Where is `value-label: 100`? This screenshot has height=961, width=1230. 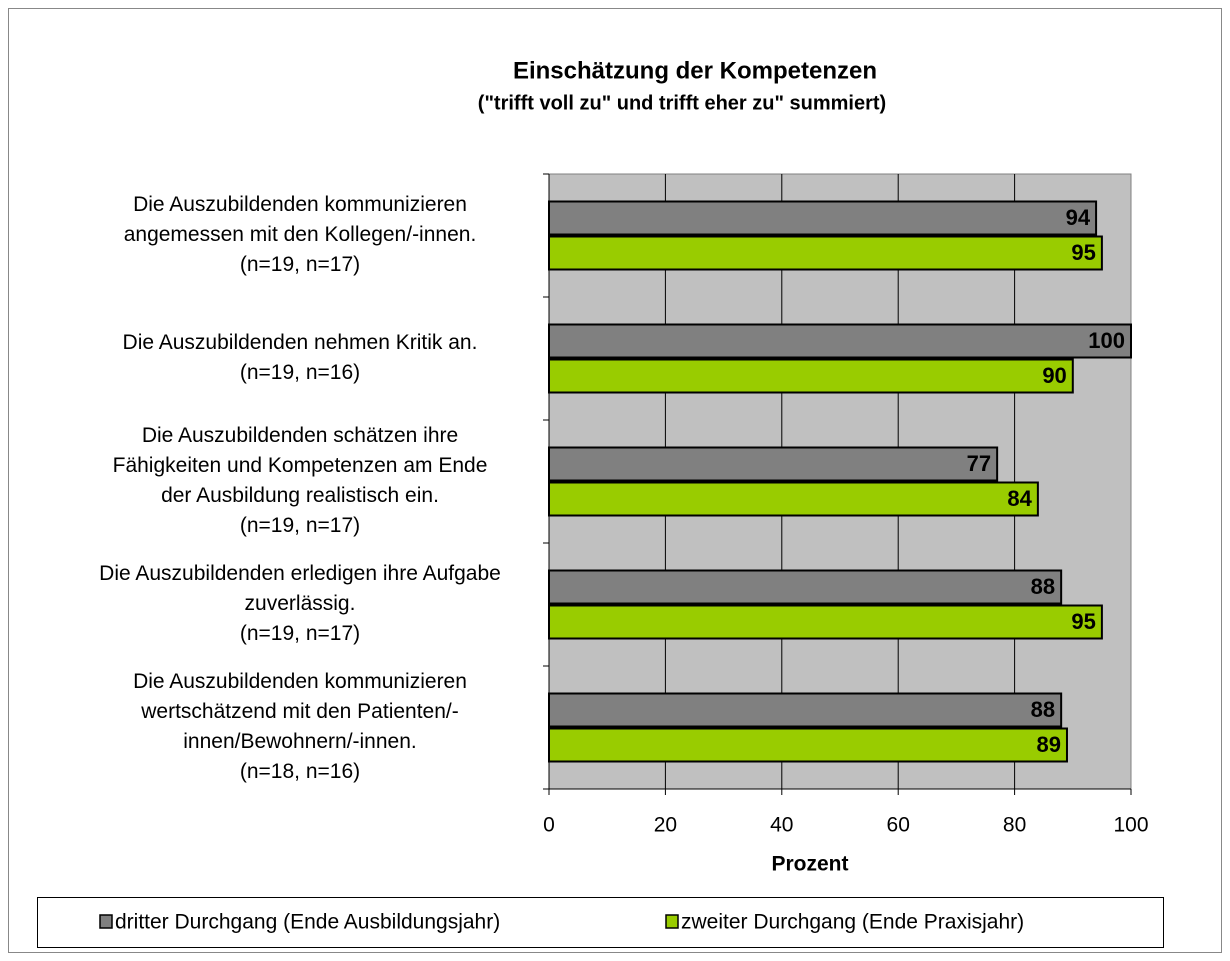
value-label: 100 is located at coordinates (1106, 340).